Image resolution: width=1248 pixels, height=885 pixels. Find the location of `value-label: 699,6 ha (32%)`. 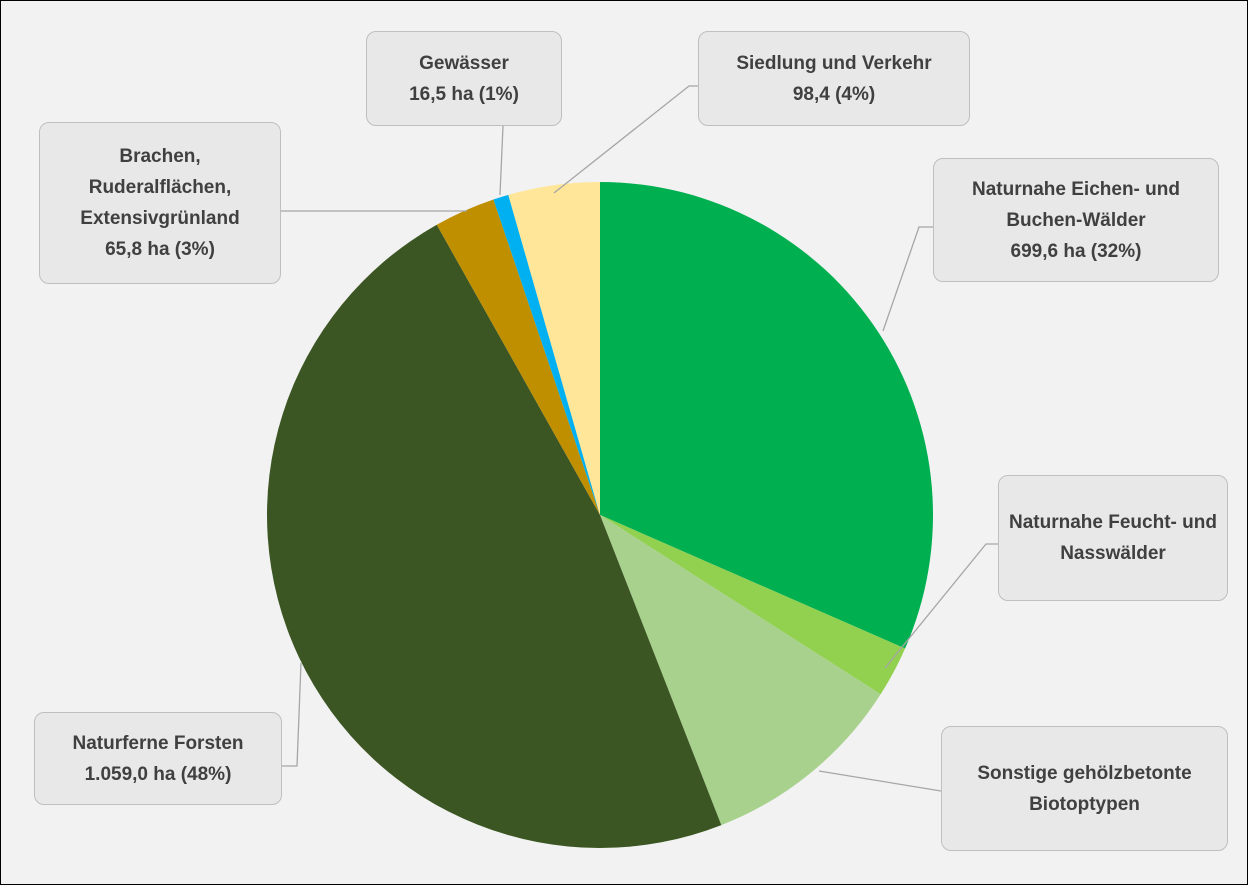

value-label: 699,6 ha (32%) is located at coordinates (1076, 251).